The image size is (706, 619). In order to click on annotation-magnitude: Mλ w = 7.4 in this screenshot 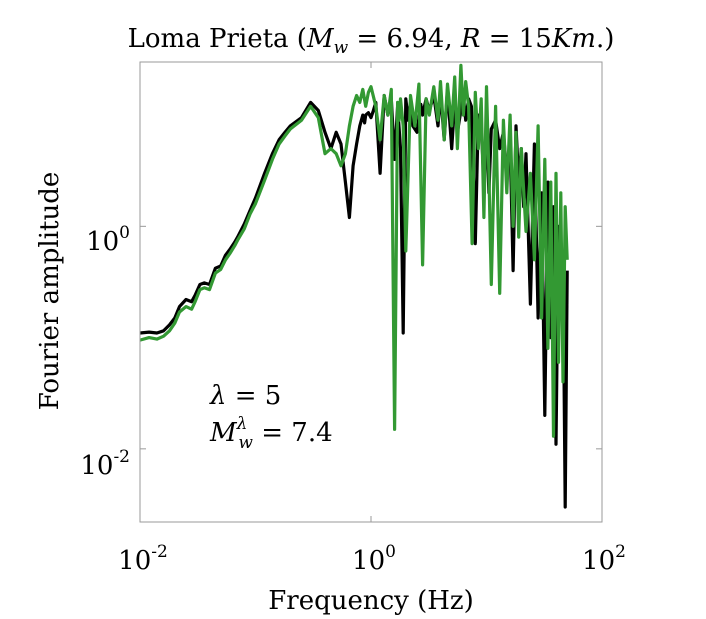, I will do `click(271, 433)`.